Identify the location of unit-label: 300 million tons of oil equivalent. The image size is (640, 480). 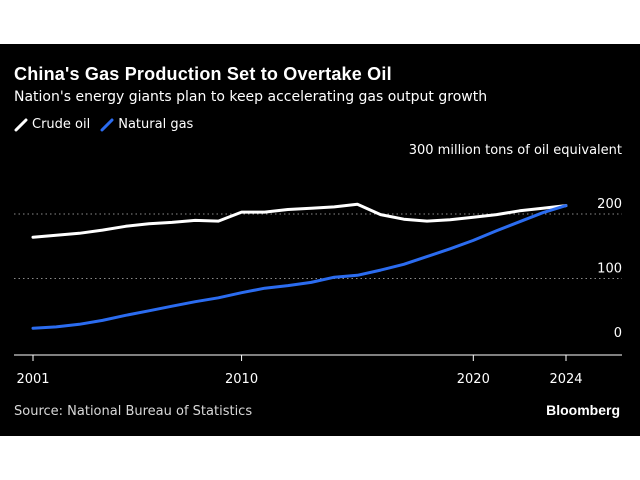
(515, 150).